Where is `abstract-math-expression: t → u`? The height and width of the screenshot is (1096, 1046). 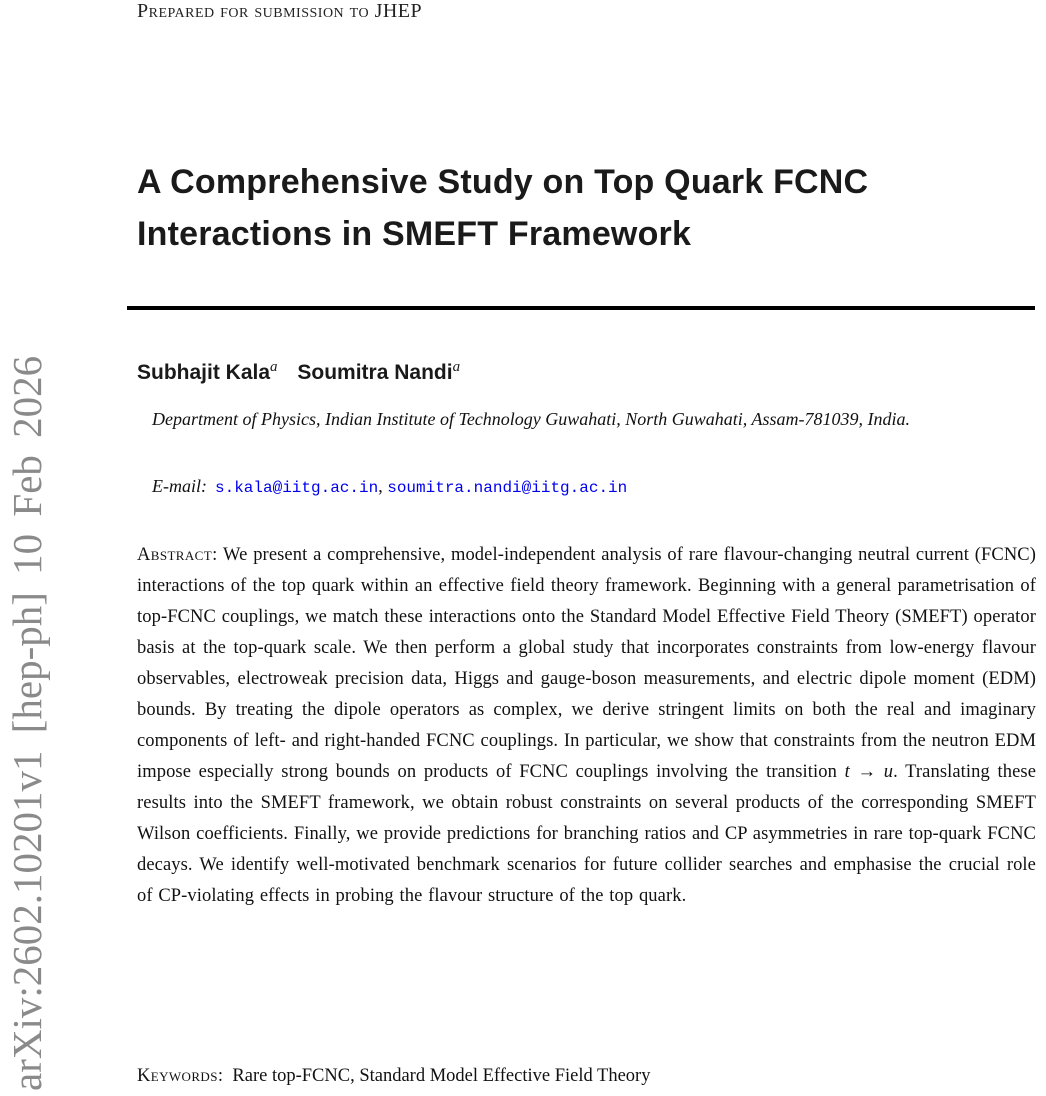
abstract-math-expression: t → u is located at coordinates (869, 772).